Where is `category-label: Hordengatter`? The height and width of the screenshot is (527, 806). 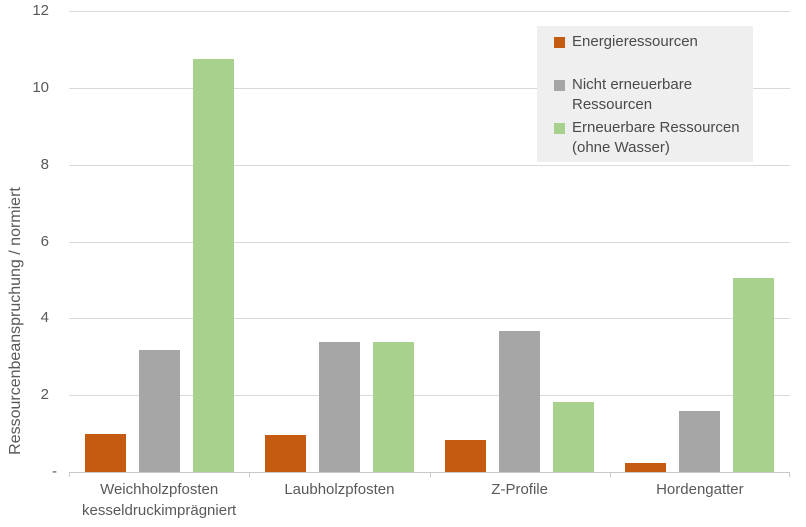 category-label: Hordengatter is located at coordinates (700, 489).